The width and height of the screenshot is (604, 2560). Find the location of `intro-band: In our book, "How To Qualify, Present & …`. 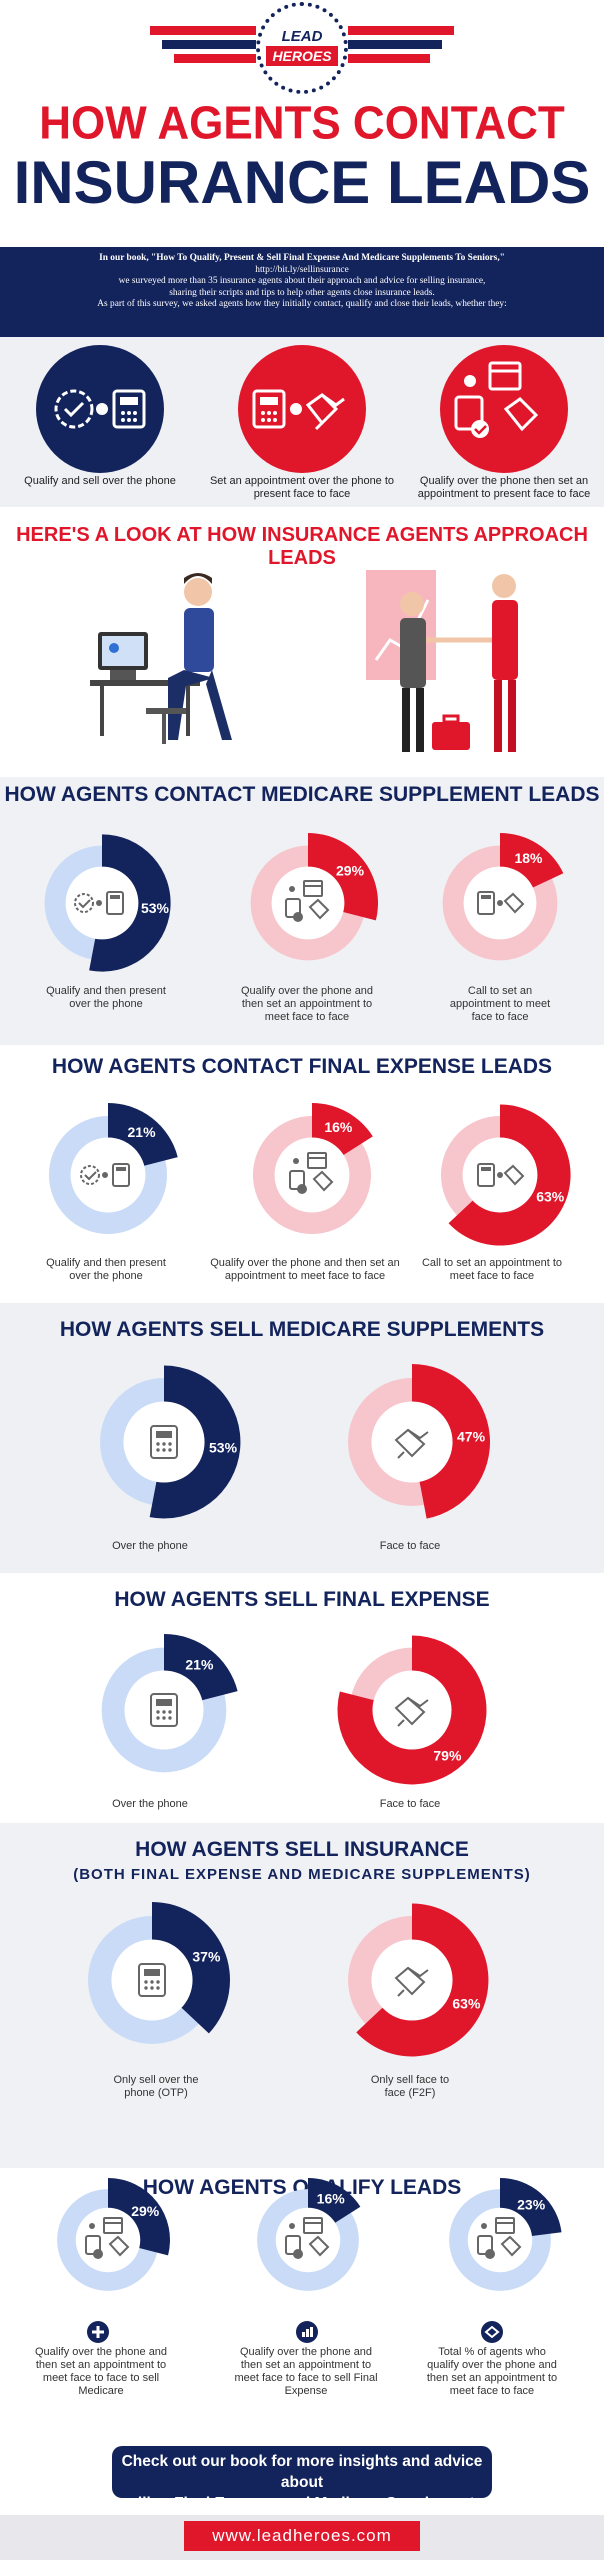

intro-band: In our book, "How To Qualify, Present & … is located at coordinates (302, 292).